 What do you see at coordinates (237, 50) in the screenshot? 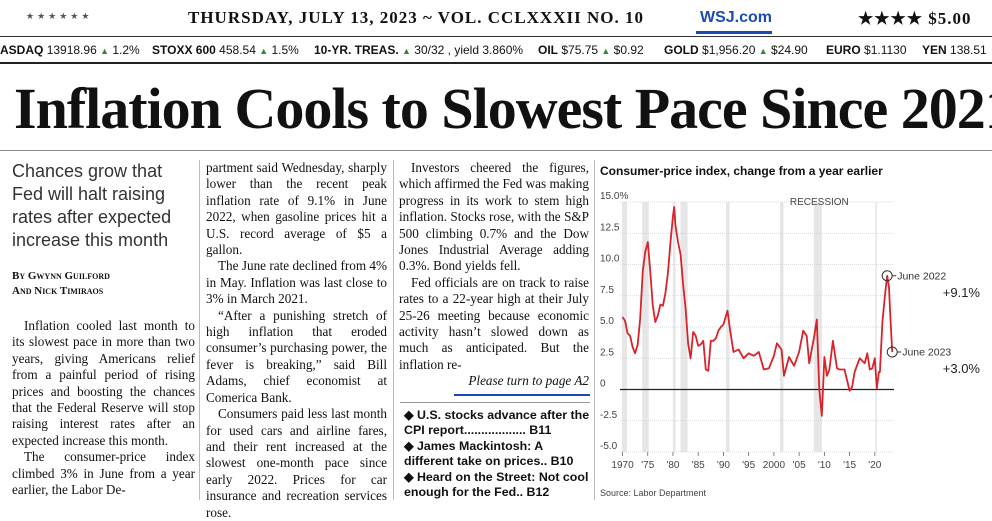
I see `ticker-value: 458.54` at bounding box center [237, 50].